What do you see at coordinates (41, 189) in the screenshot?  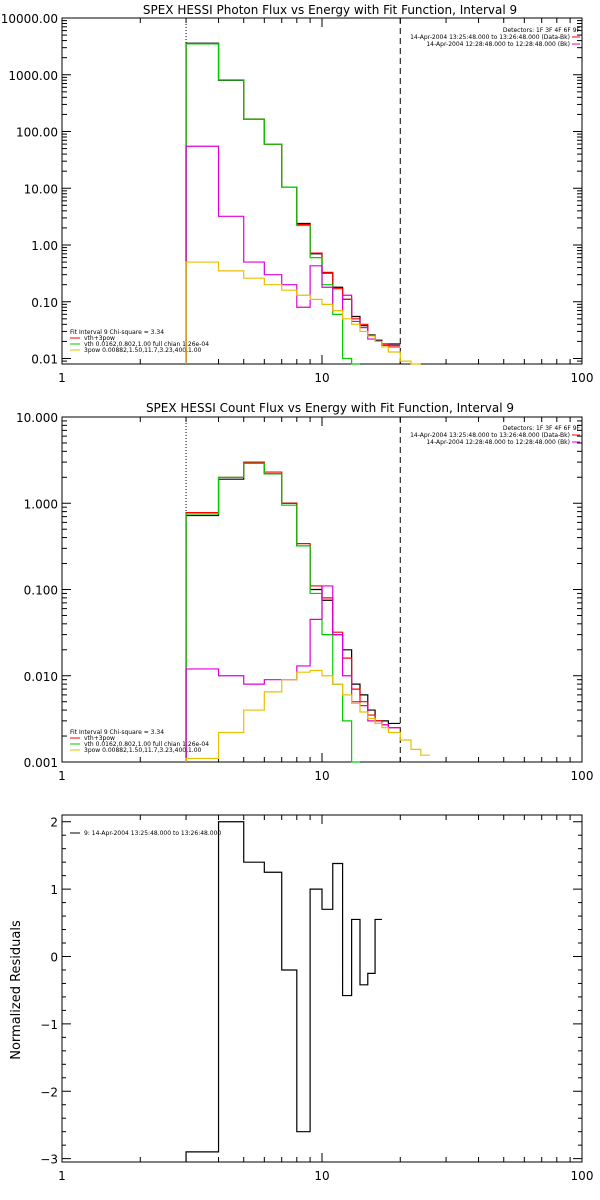 I see `y-tick-label: 10.00` at bounding box center [41, 189].